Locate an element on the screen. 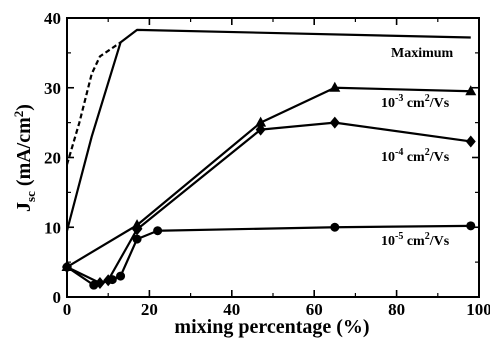 The width and height of the screenshot is (490, 344). series-label: 10-3 cm2/Vs is located at coordinates (415, 102).